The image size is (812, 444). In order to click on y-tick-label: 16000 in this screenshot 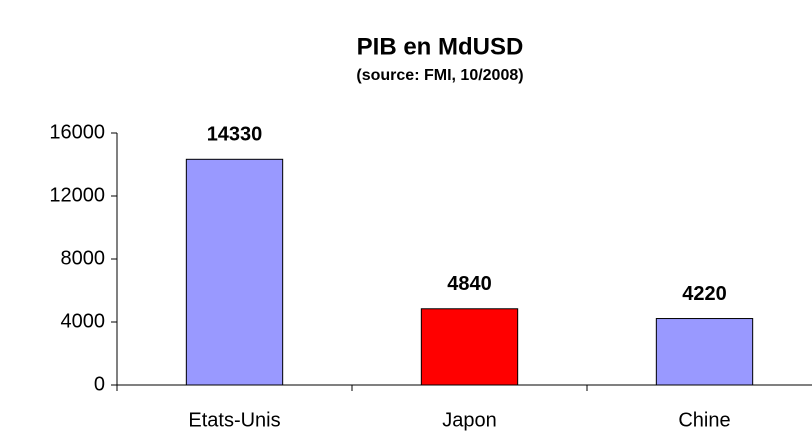, I will do `click(77, 132)`.